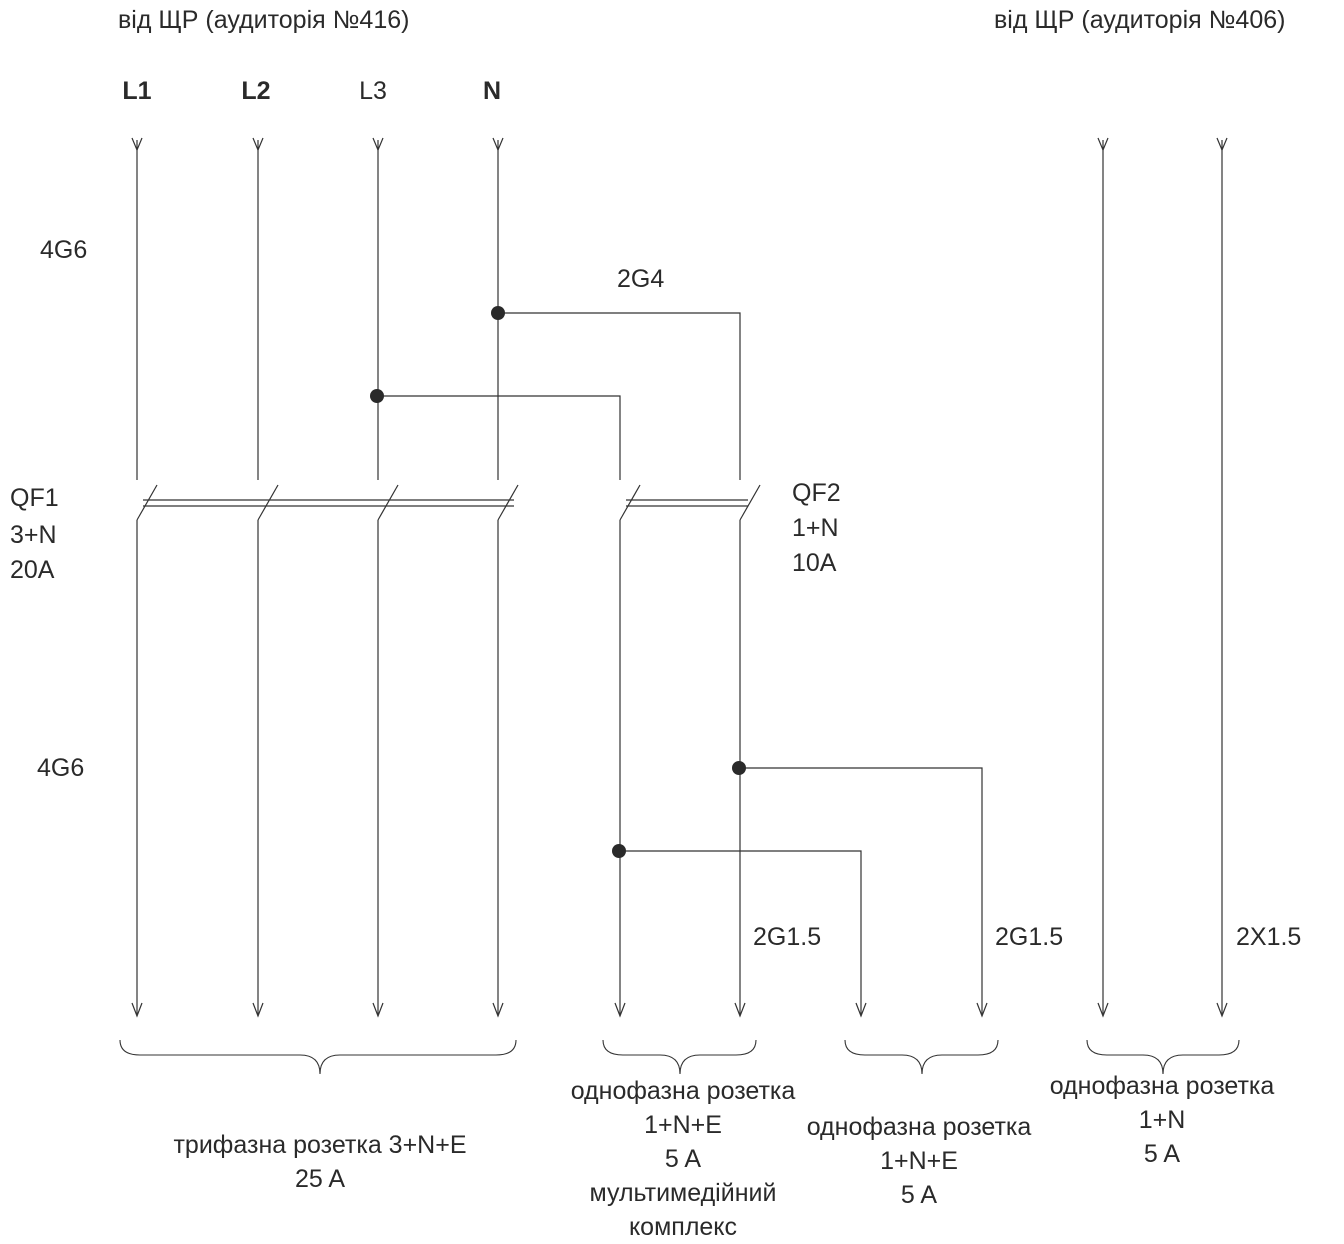  What do you see at coordinates (1140, 20) in the screenshot?
I see `source-right-label: від ЩР (аудиторія №406)` at bounding box center [1140, 20].